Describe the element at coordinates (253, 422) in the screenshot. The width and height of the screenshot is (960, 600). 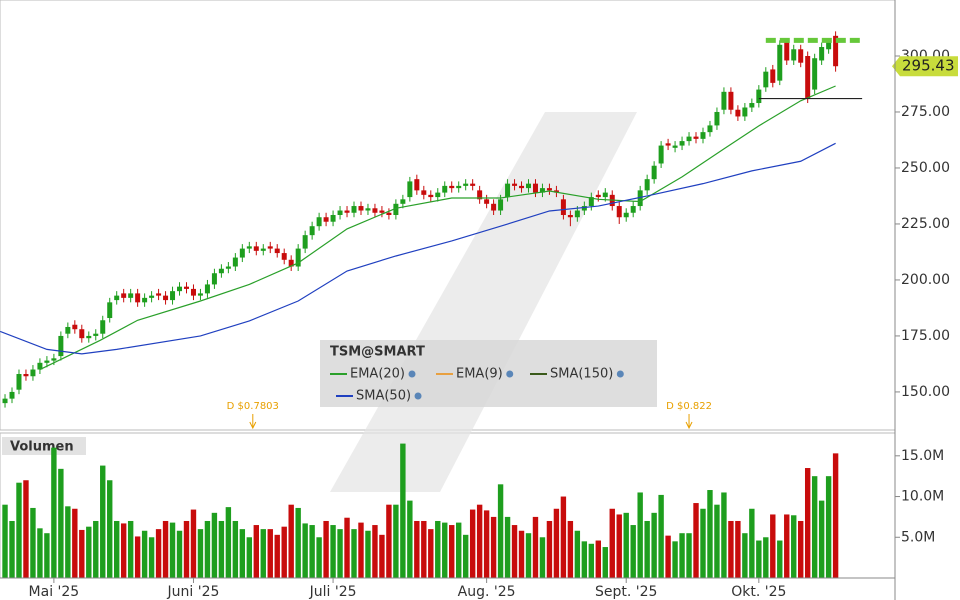
I see `dividend-arrow` at that location.